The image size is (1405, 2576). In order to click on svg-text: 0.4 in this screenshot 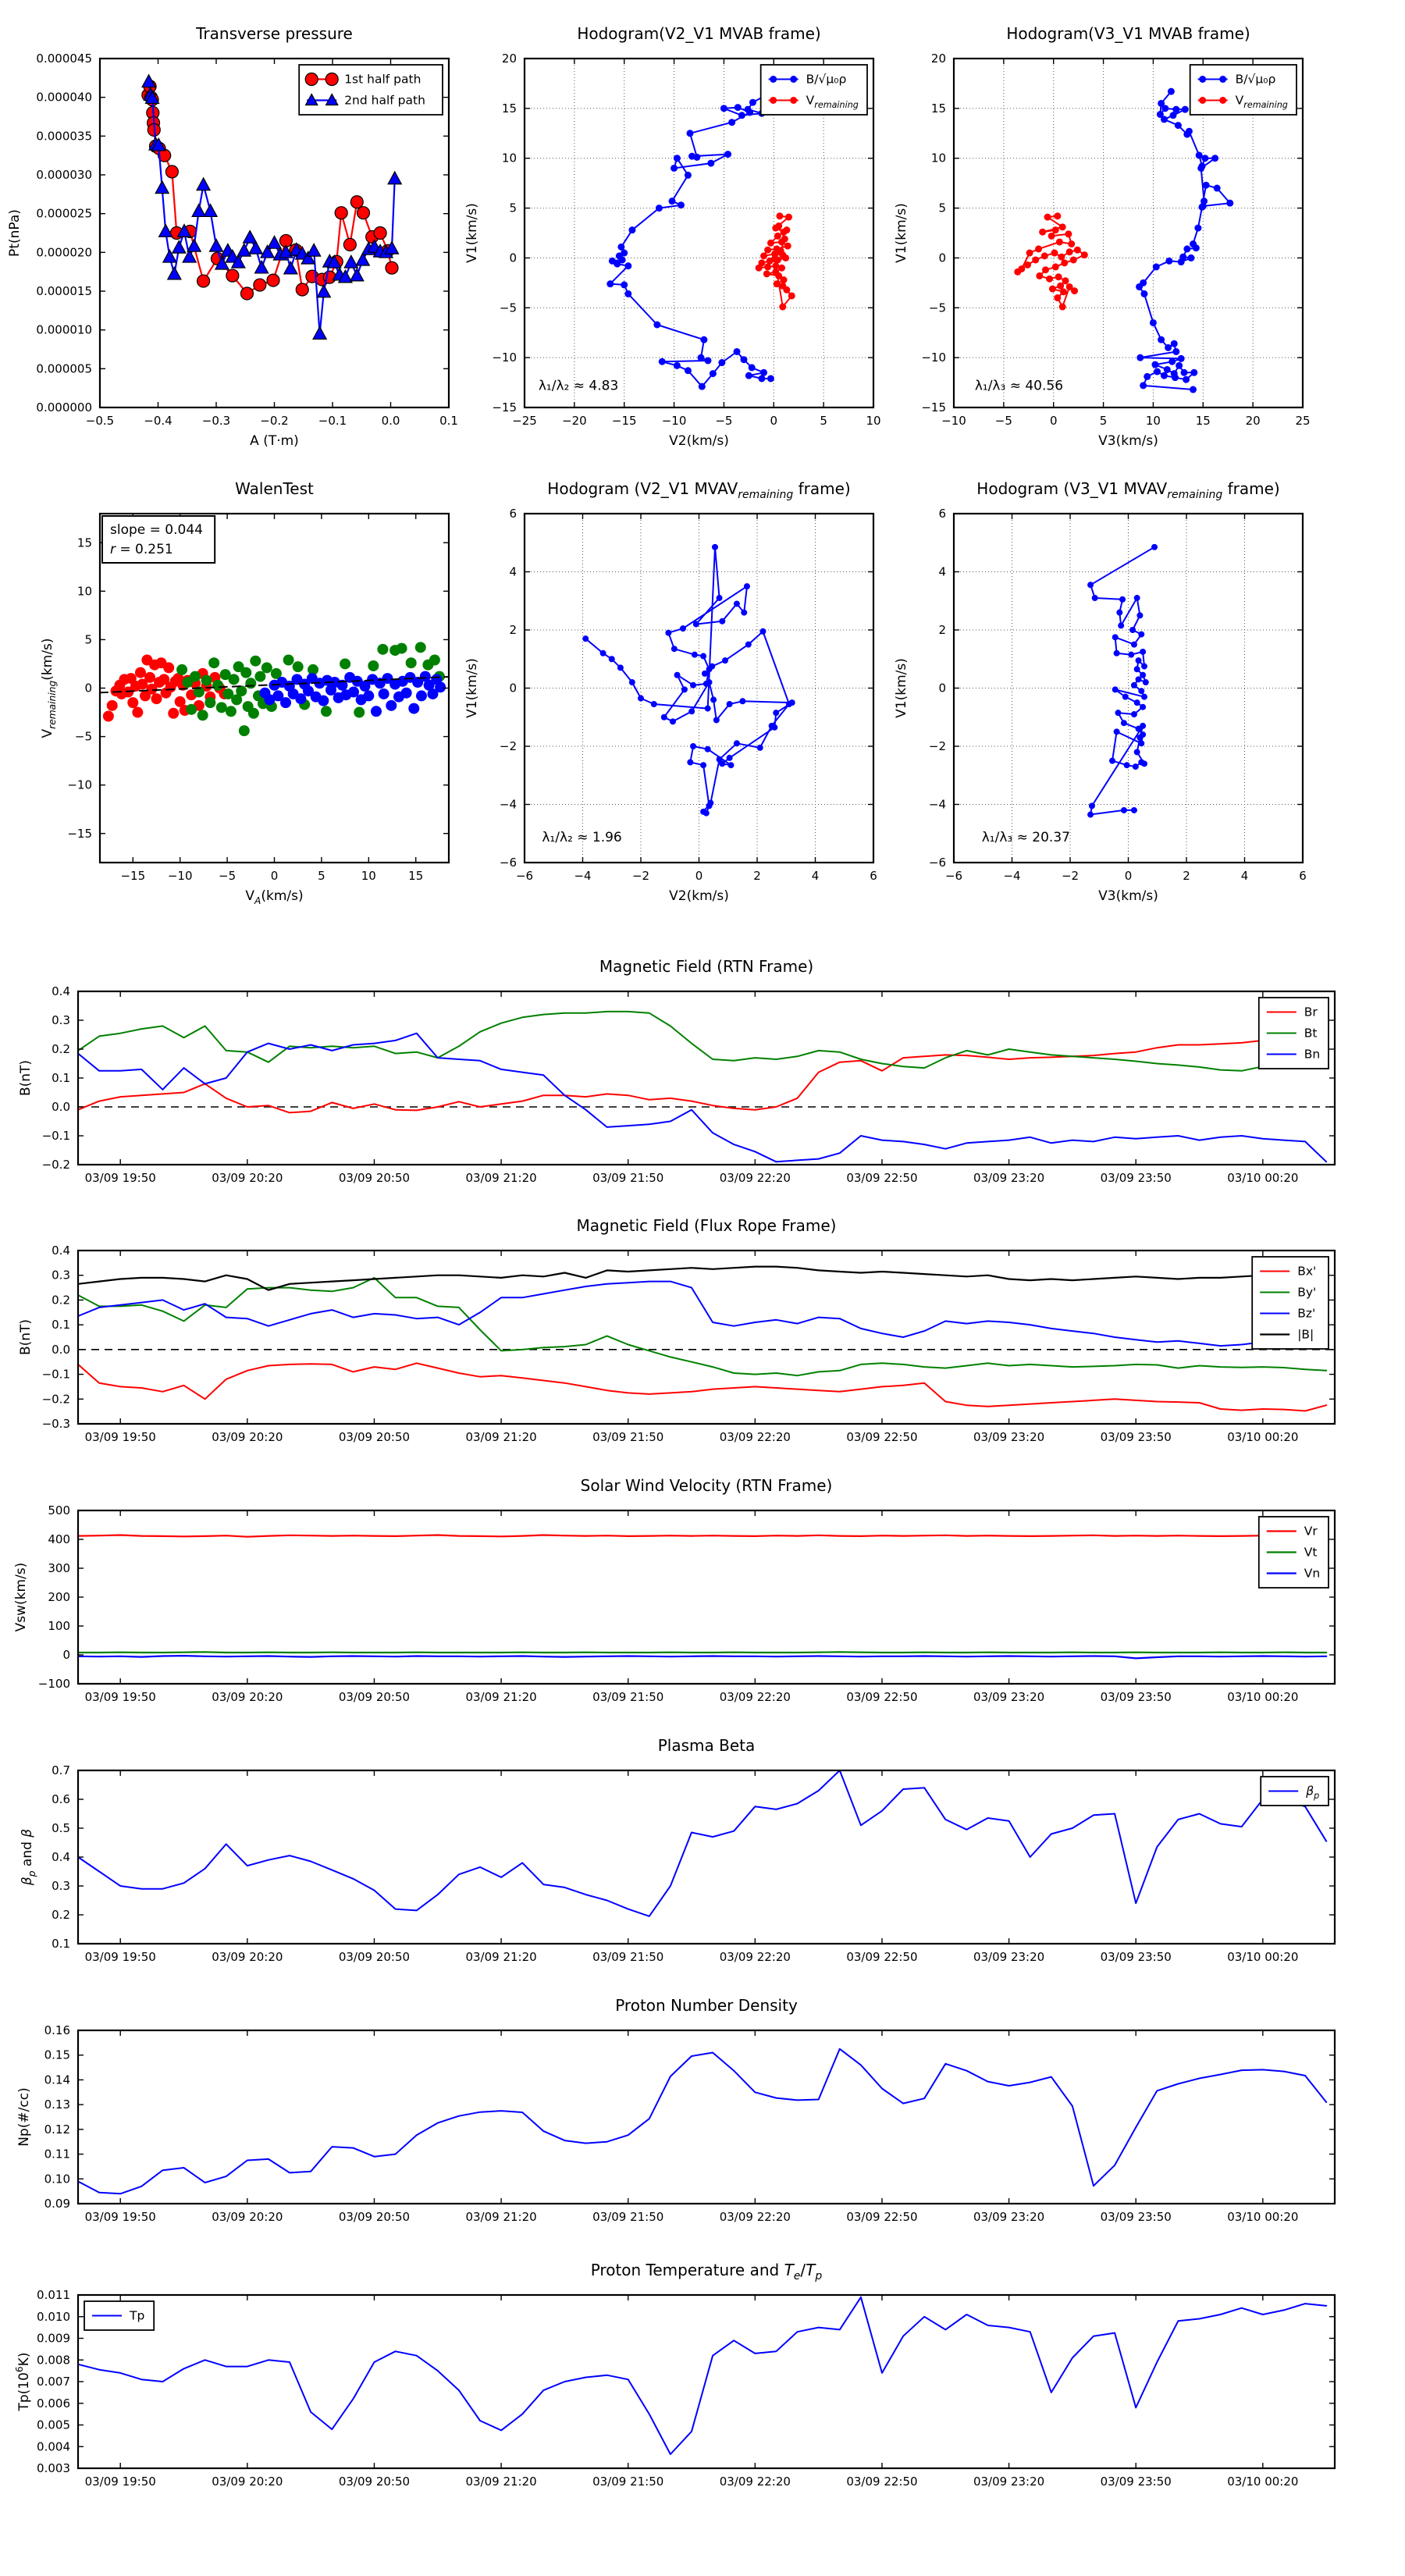, I will do `click(61, 1857)`.